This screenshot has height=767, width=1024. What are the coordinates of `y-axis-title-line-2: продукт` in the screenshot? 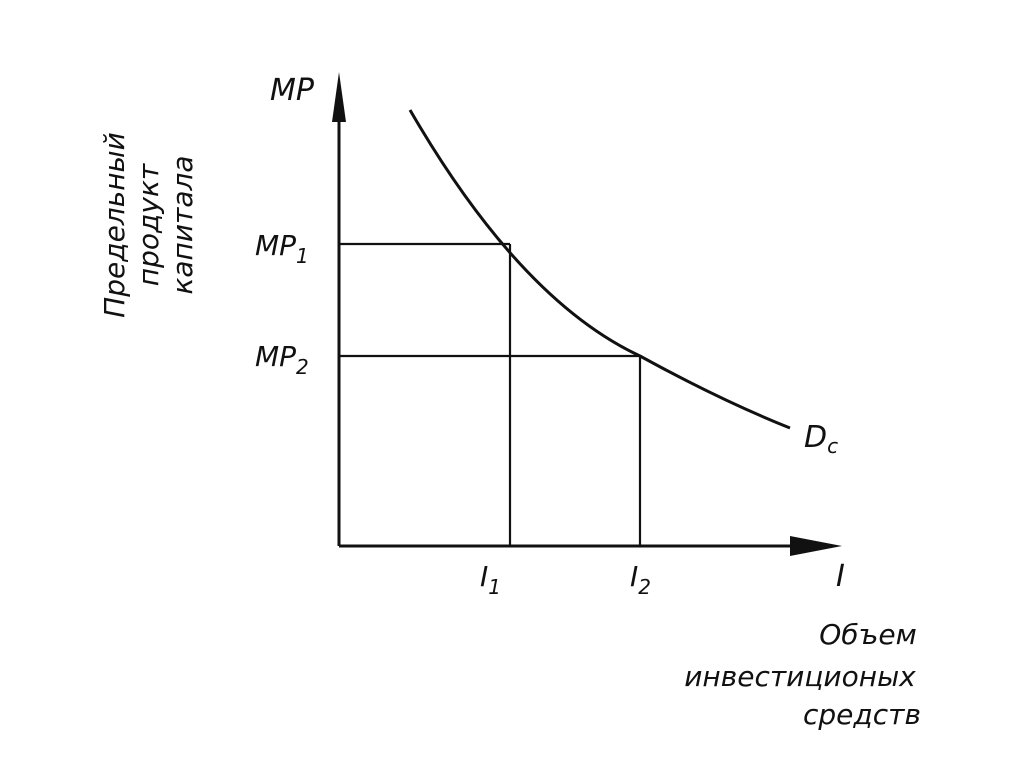 It's located at (148, 224).